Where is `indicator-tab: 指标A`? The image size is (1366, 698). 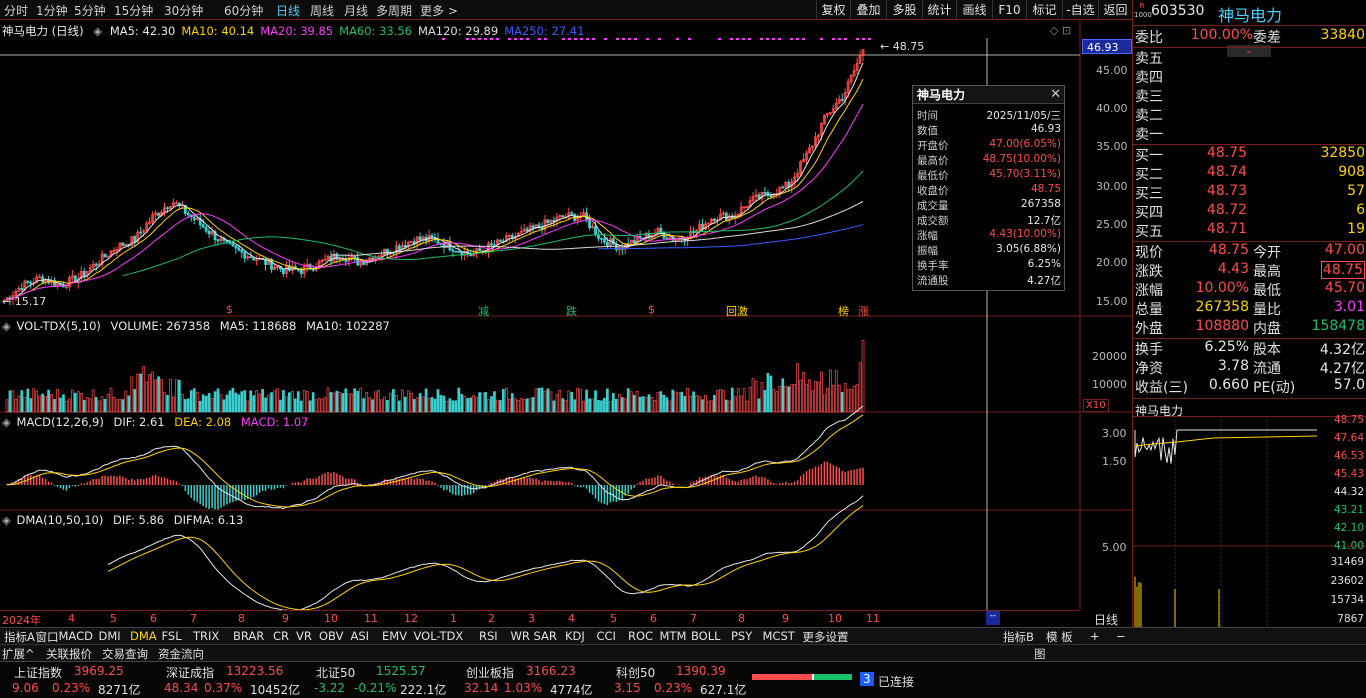
indicator-tab: 指标A is located at coordinates (19, 637).